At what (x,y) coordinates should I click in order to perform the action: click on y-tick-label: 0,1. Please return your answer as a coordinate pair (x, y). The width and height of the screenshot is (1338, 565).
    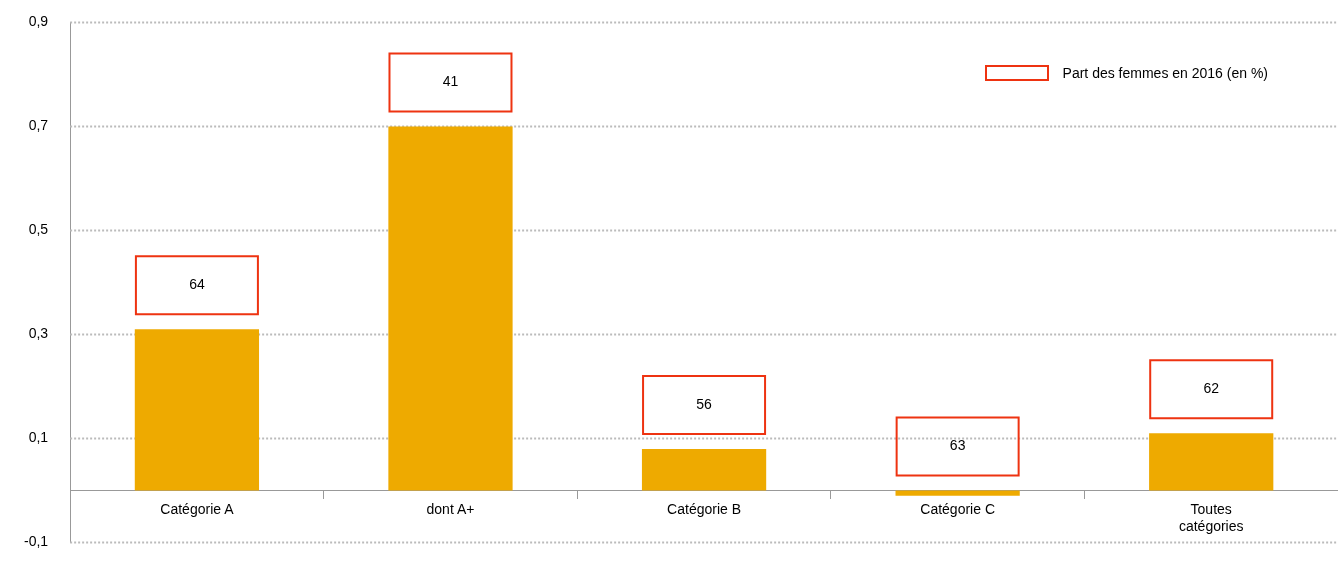
    Looking at the image, I should click on (38, 437).